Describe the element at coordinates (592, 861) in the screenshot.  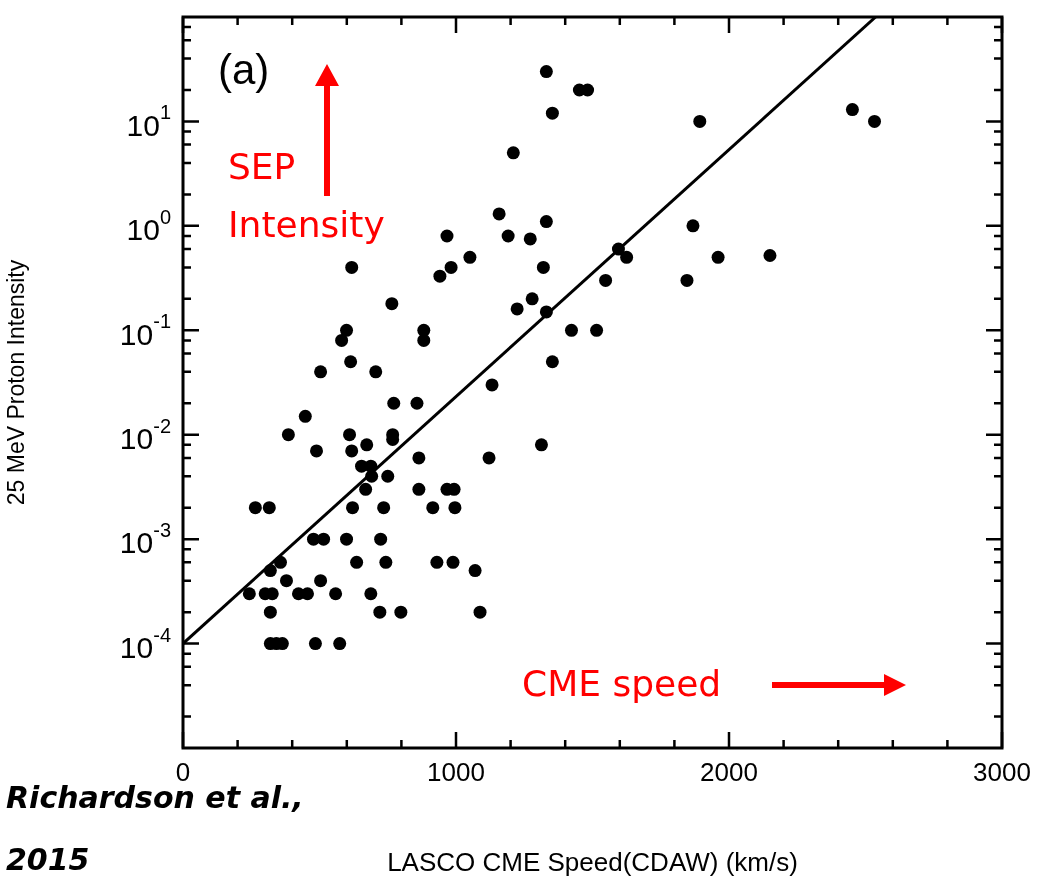
I see `x-axis-title: LASCO CME Speed(CDAW) (km/s)` at that location.